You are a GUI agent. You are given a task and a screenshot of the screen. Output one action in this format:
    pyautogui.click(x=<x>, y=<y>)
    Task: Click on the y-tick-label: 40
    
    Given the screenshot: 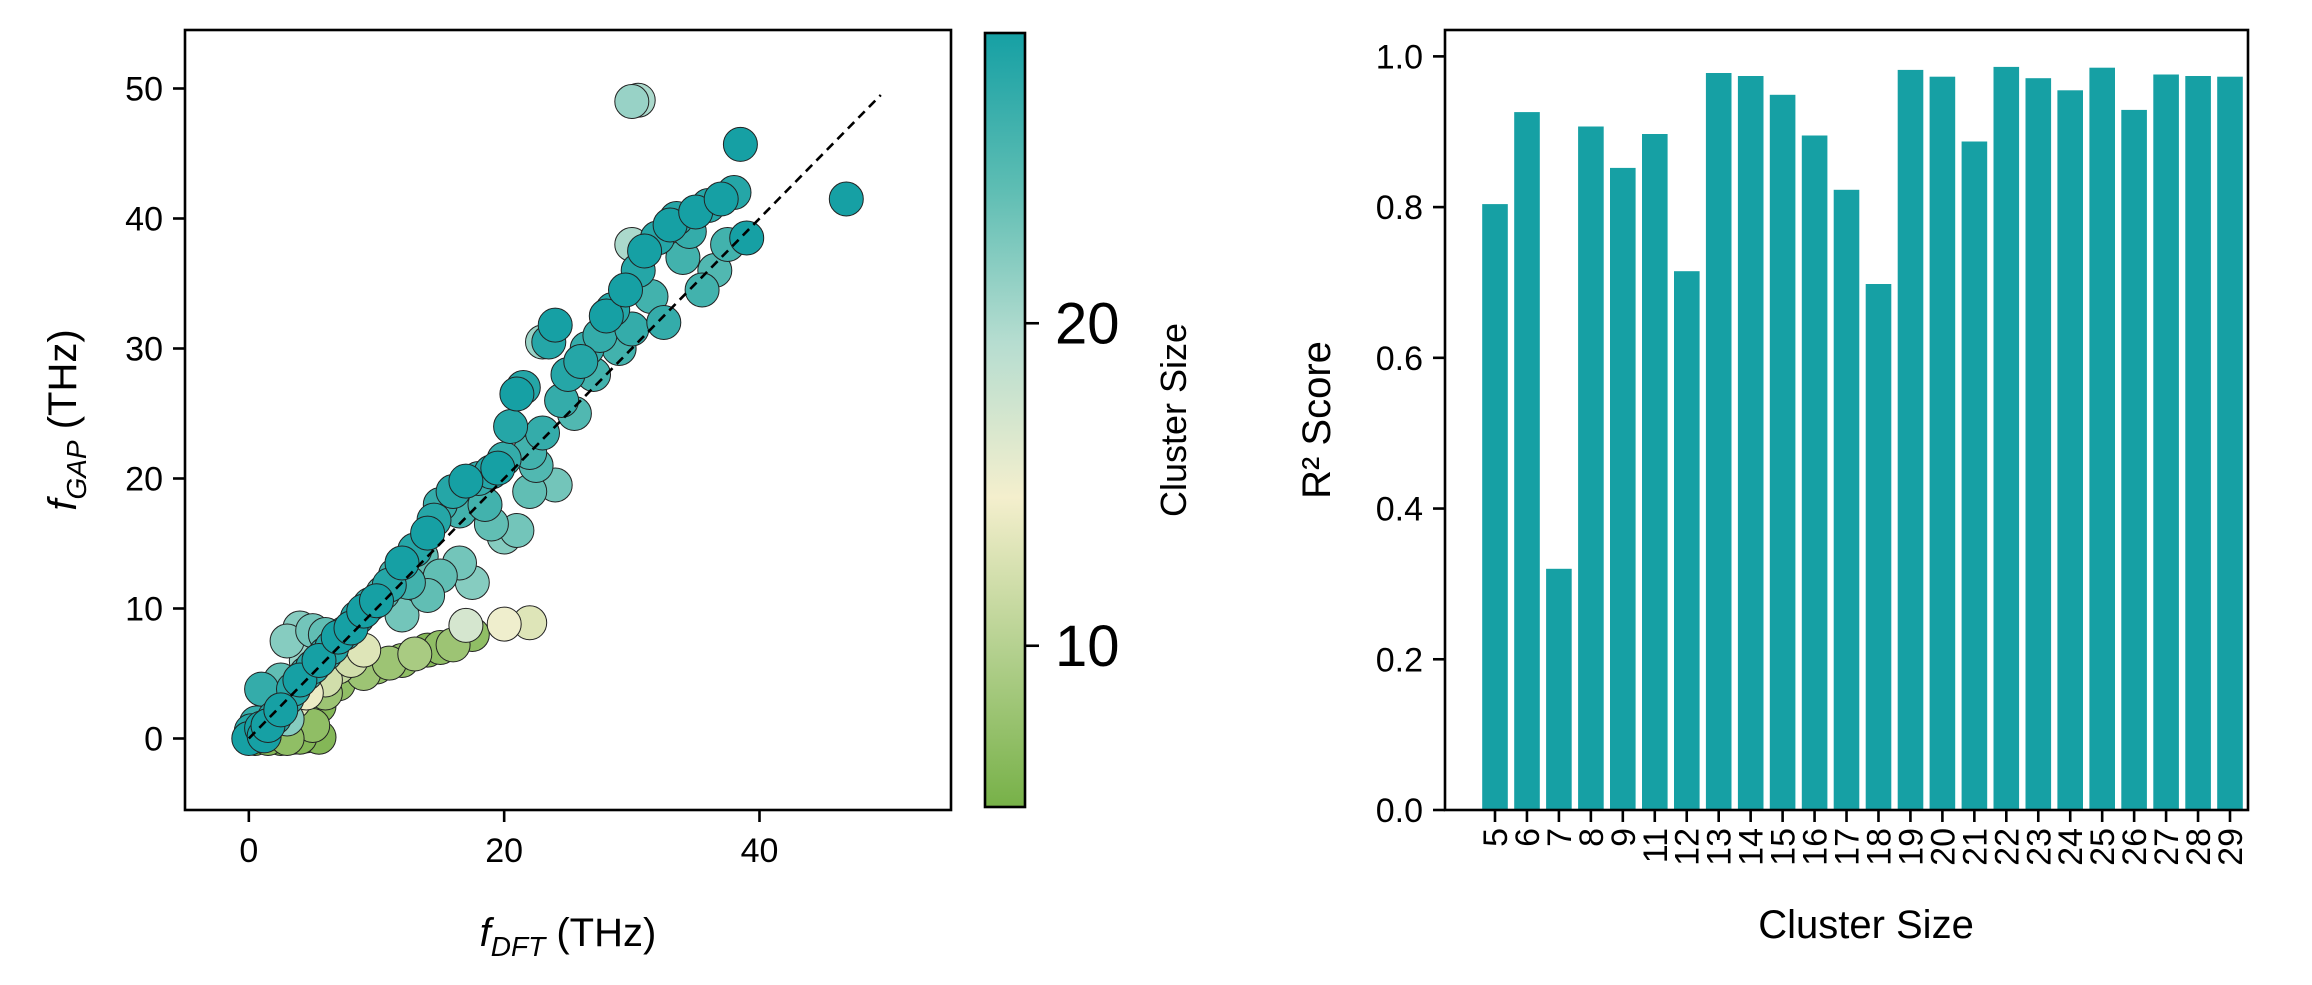 What is the action you would take?
    pyautogui.click(x=144, y=220)
    